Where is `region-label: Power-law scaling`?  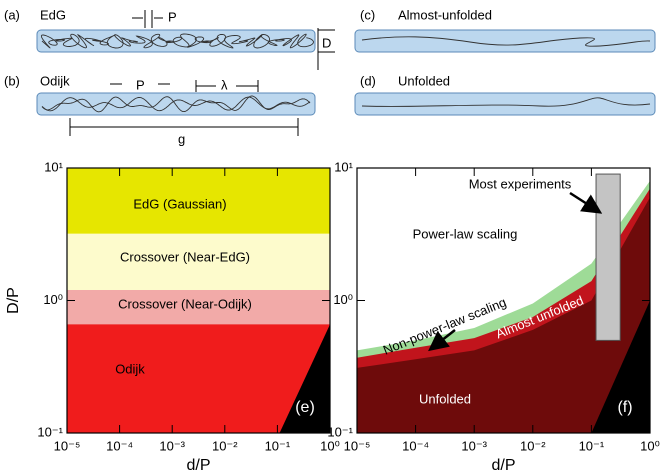 region-label: Power-law scaling is located at coordinates (465, 233).